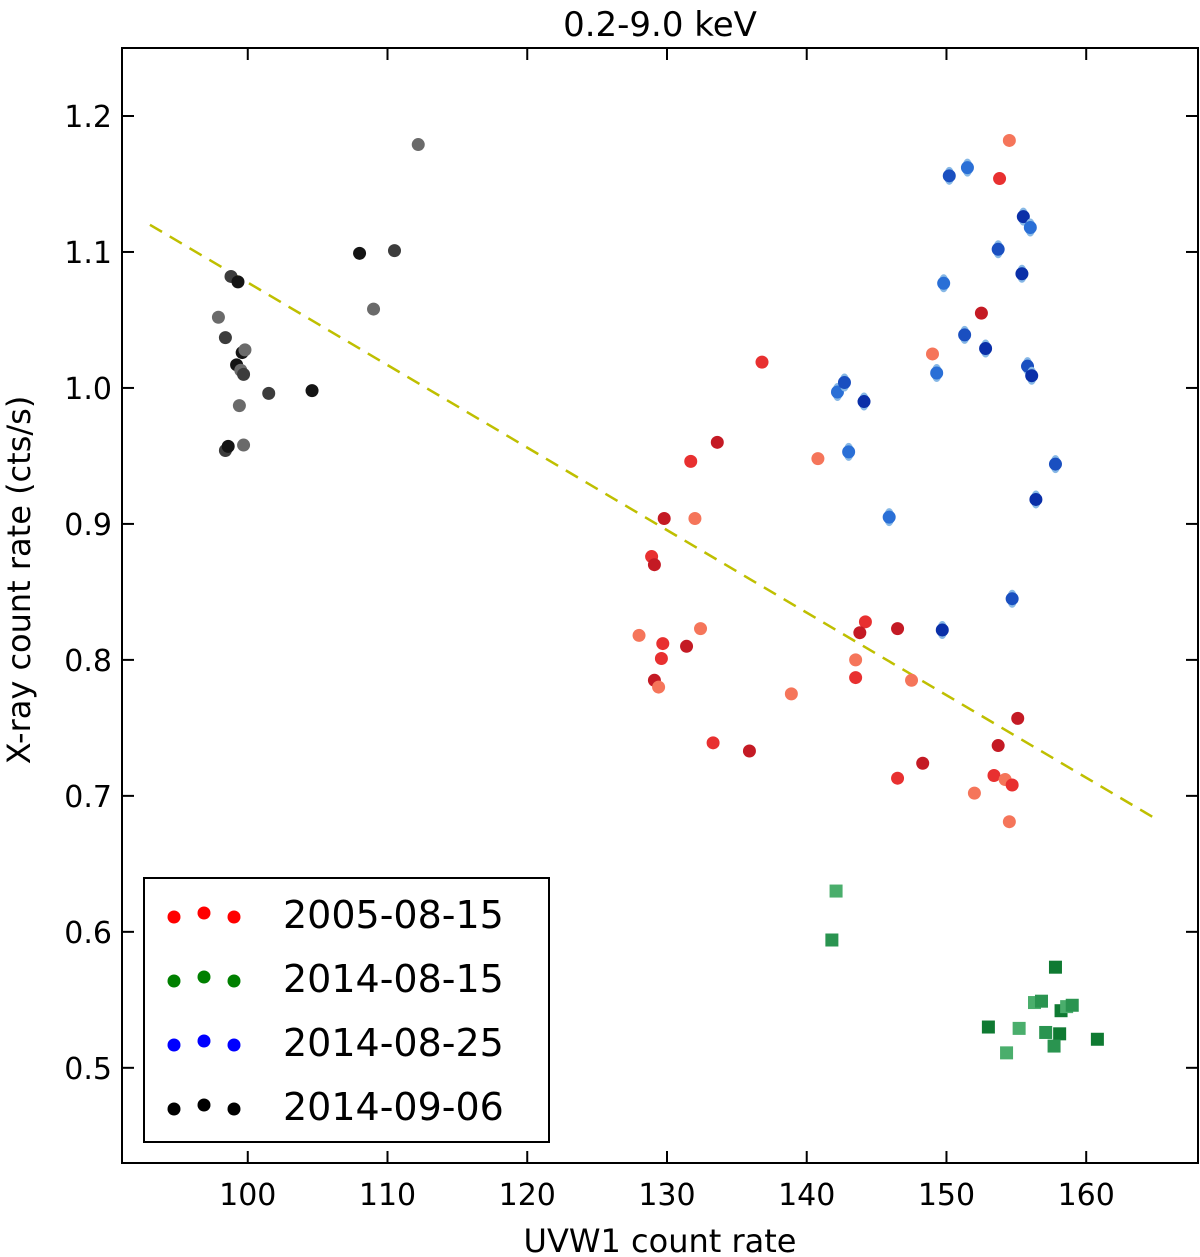  I want to click on x-tick-label: 130, so click(666, 1195).